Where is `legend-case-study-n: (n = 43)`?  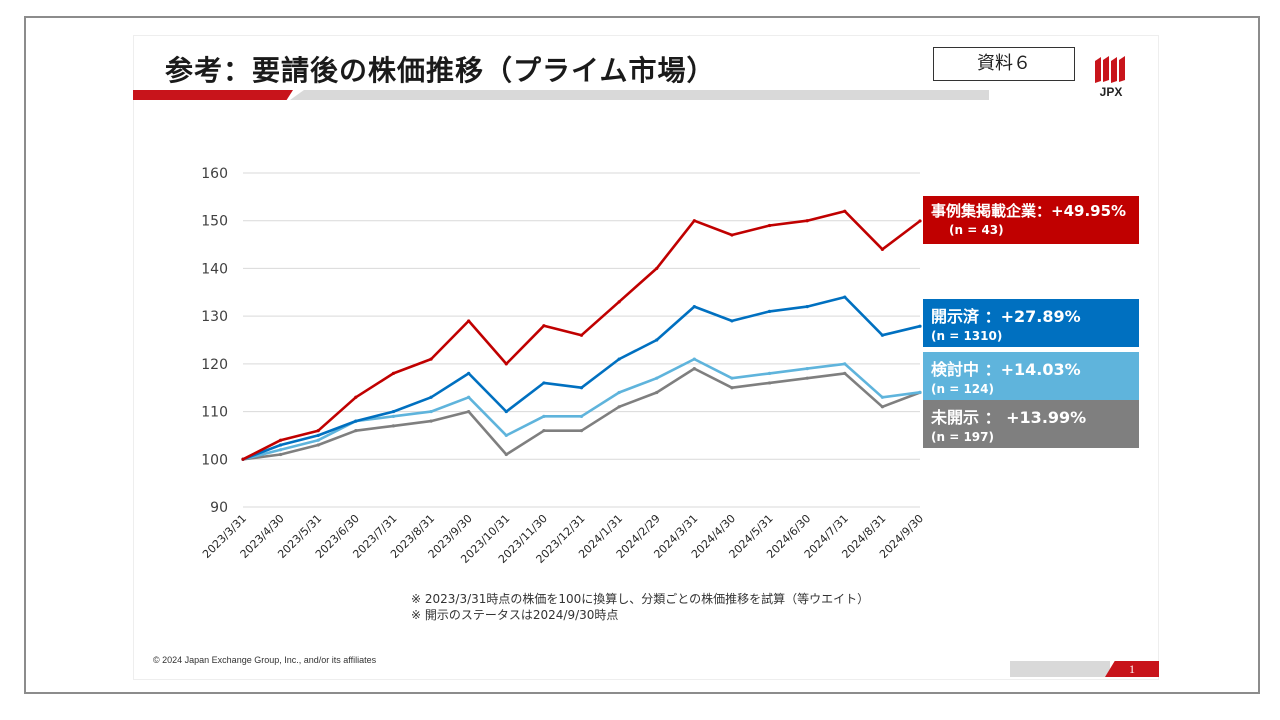
legend-case-study-n: (n = 43) is located at coordinates (976, 230).